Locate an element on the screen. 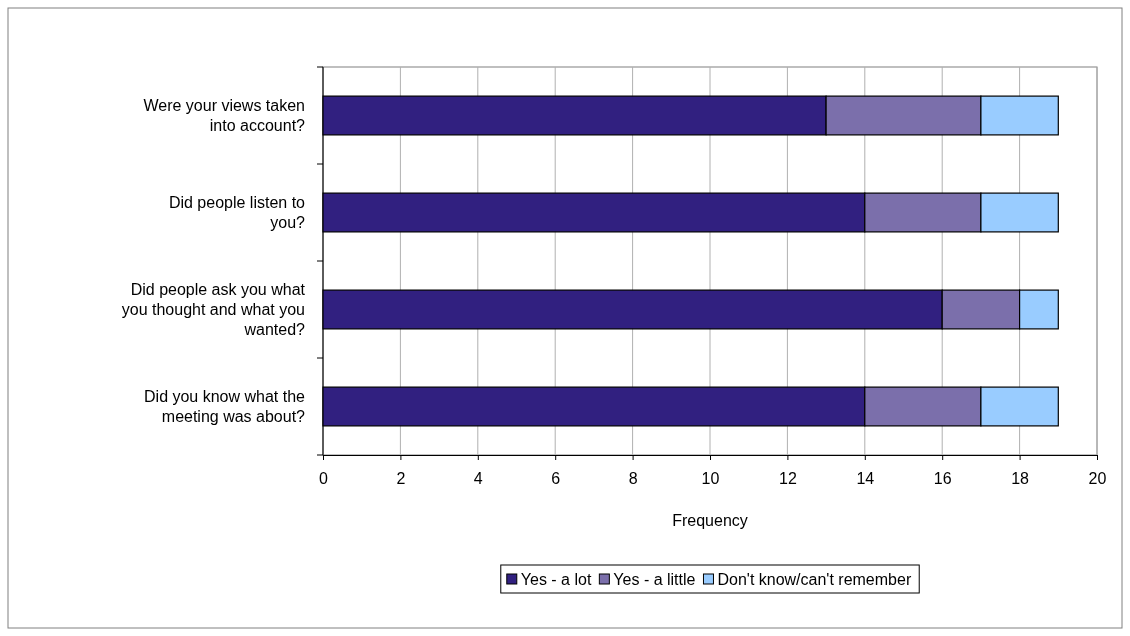 Image resolution: width=1130 pixels, height=636 pixels. y-tick-label: Were your views taken into account? is located at coordinates (224, 115).